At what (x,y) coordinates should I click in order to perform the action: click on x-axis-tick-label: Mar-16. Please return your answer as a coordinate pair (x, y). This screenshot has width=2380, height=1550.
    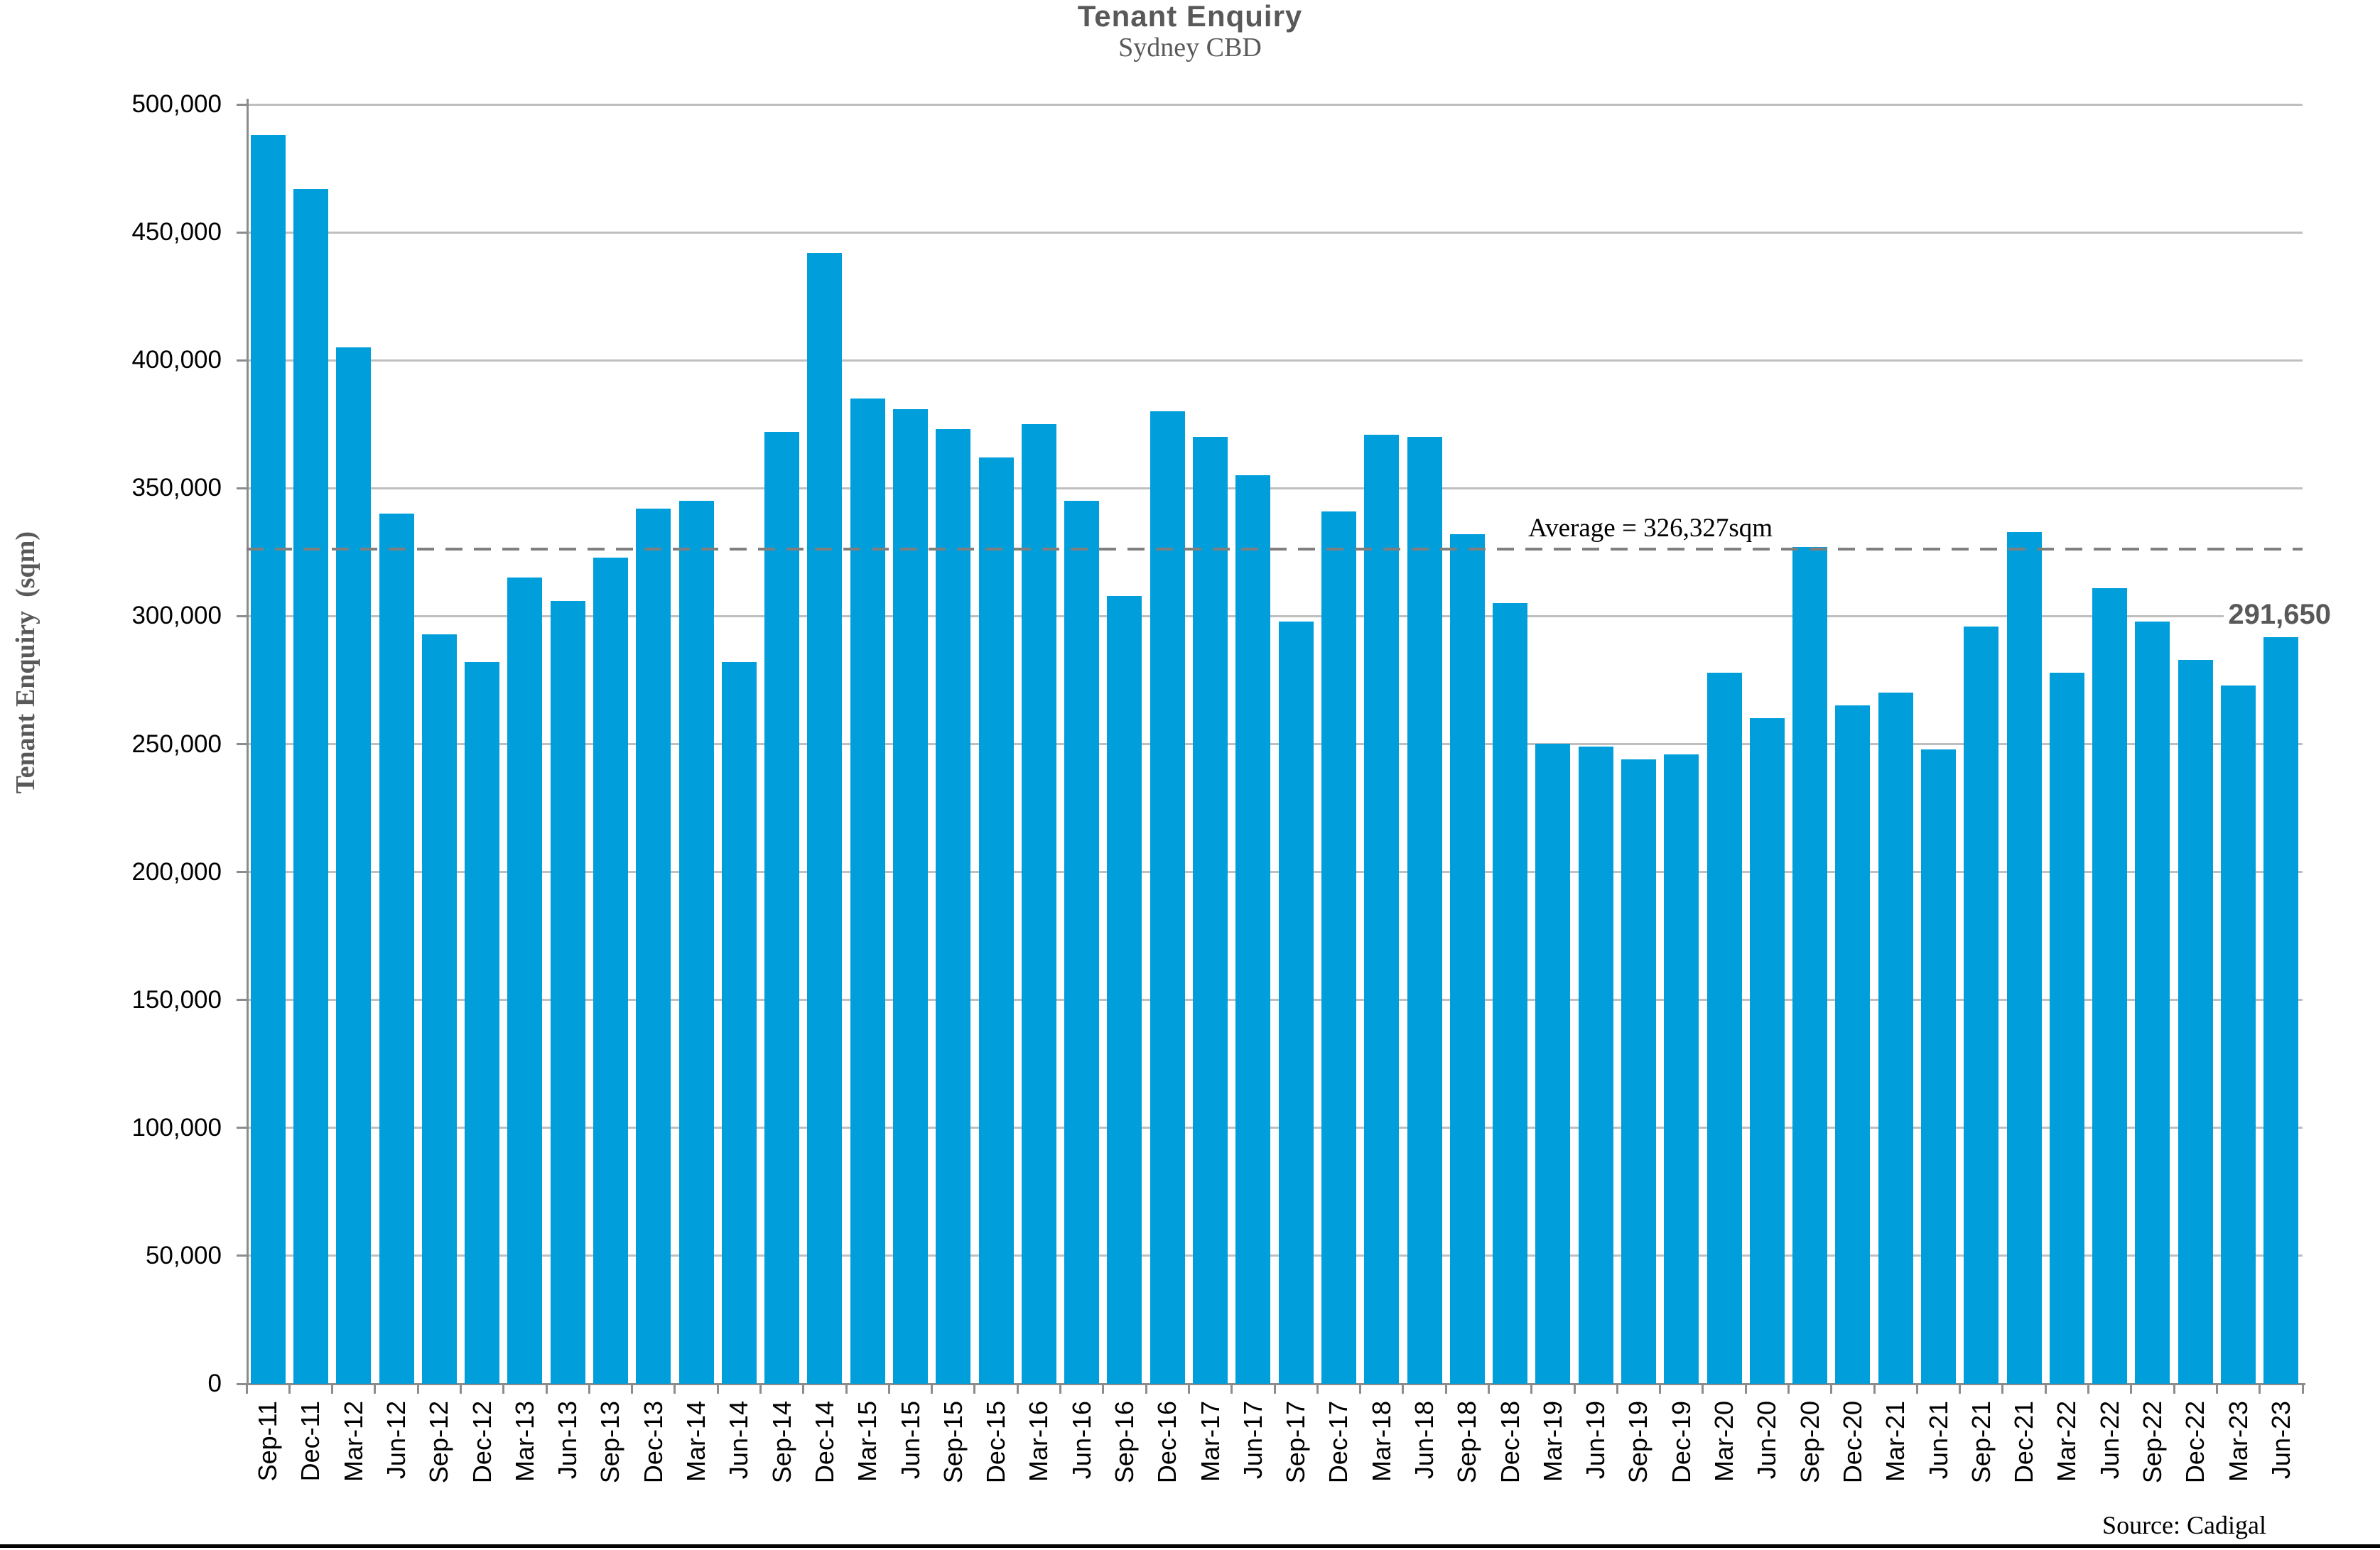
    Looking at the image, I should click on (1039, 1442).